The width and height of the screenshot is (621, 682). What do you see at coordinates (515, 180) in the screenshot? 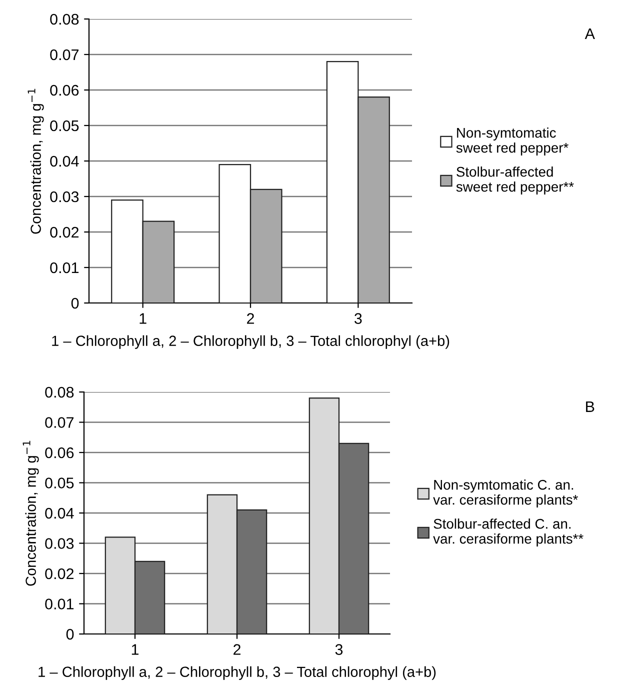
I see `legend-label: Stolbur-affected sweet red pepper**` at bounding box center [515, 180].